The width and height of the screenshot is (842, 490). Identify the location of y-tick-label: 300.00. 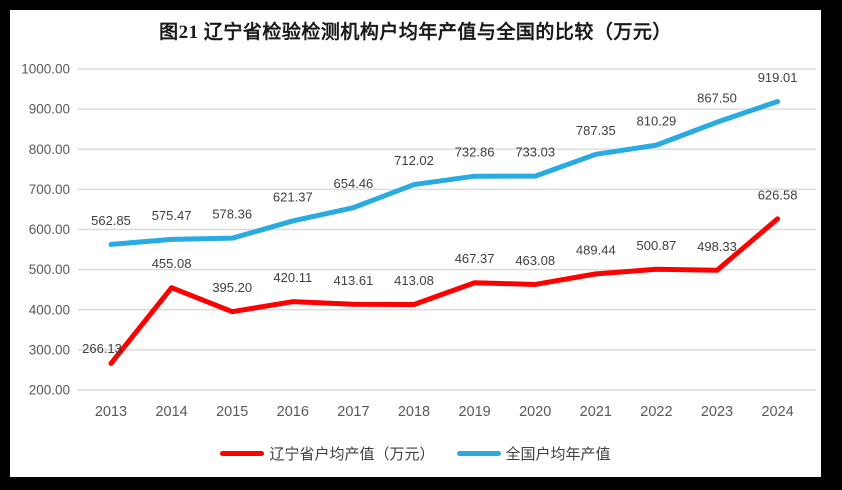
(49, 349).